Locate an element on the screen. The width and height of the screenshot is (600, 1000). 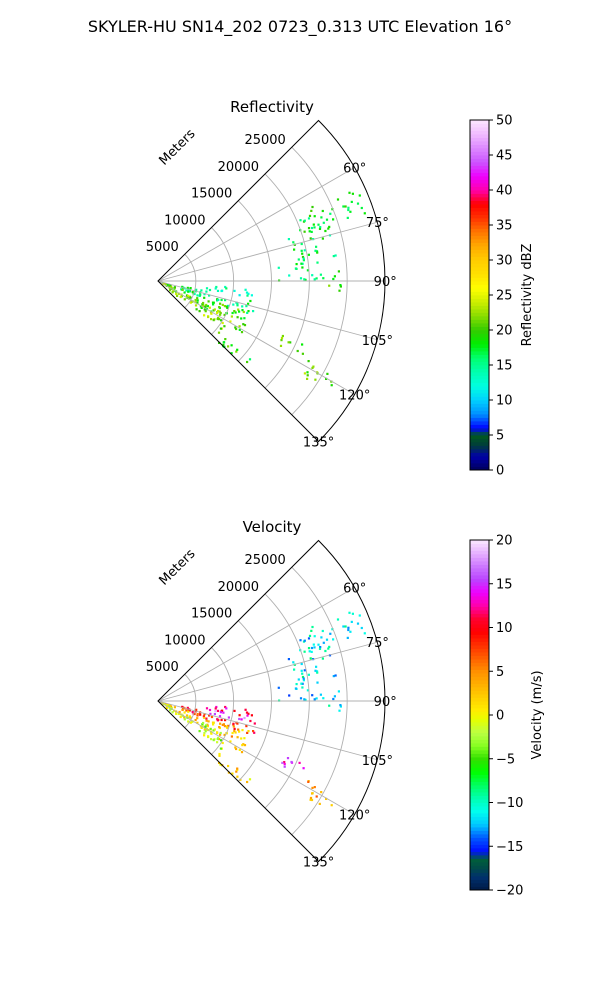
velocity-colorbar-tick-label: 0 is located at coordinates (500, 716).